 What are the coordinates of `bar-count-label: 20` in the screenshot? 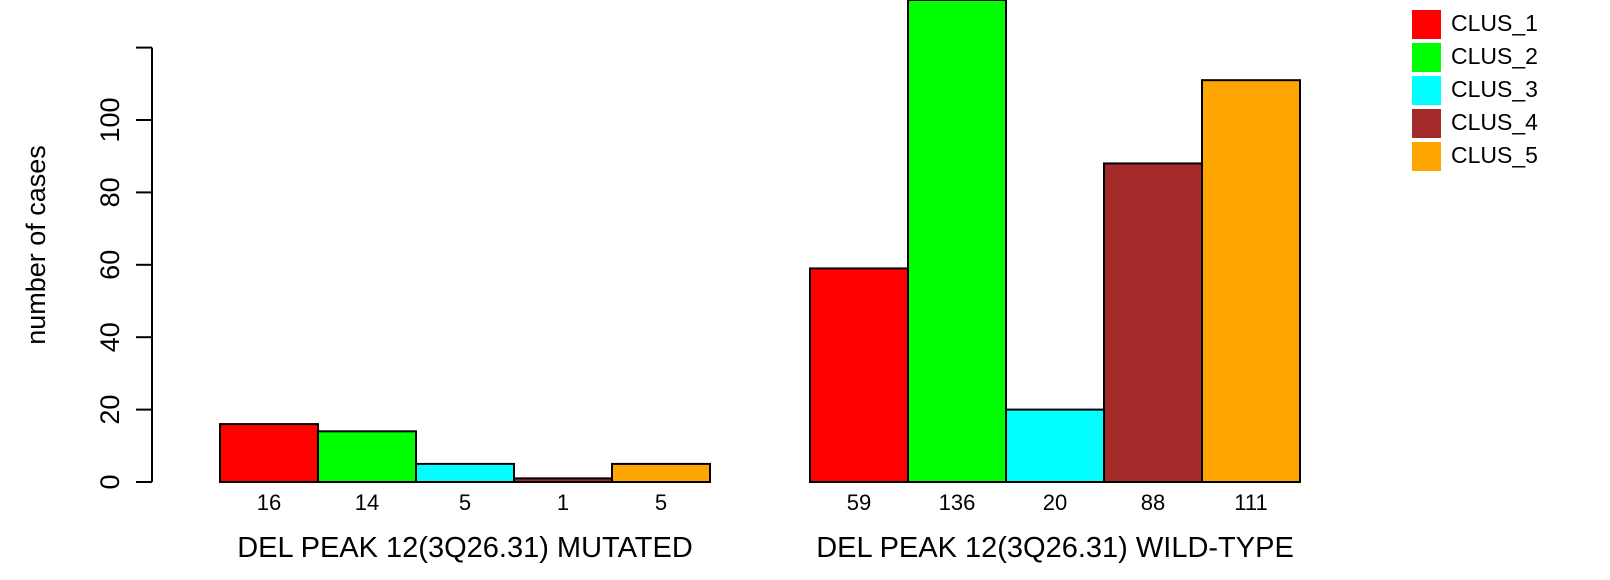 It's located at (1055, 502).